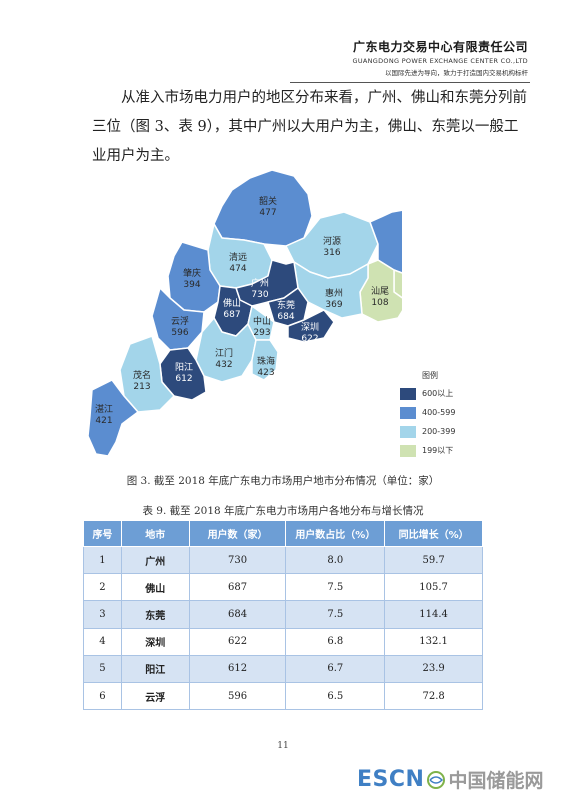  What do you see at coordinates (335, 533) in the screenshot?
I see `col-header-share: 用户数占比（%）` at bounding box center [335, 533].